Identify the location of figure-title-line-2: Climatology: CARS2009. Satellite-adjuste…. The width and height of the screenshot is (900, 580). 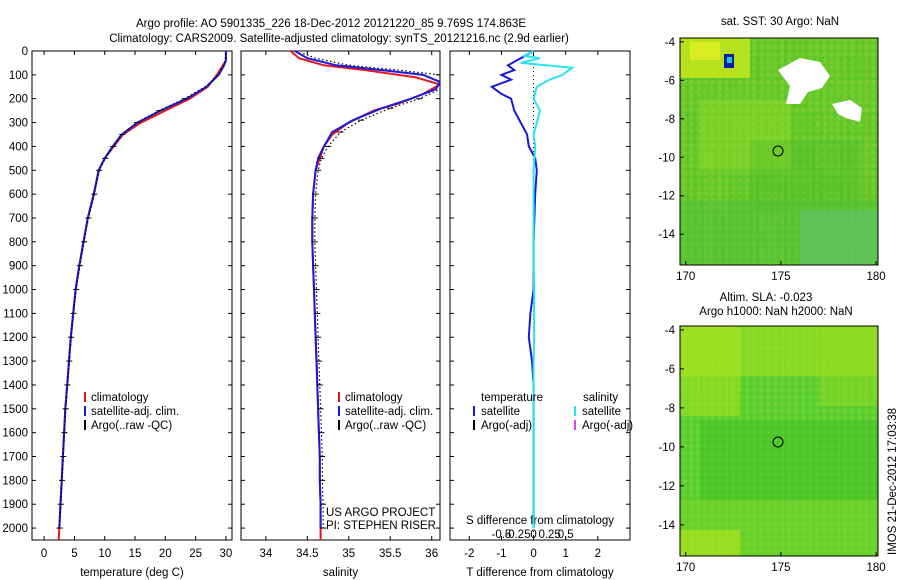
(339, 39).